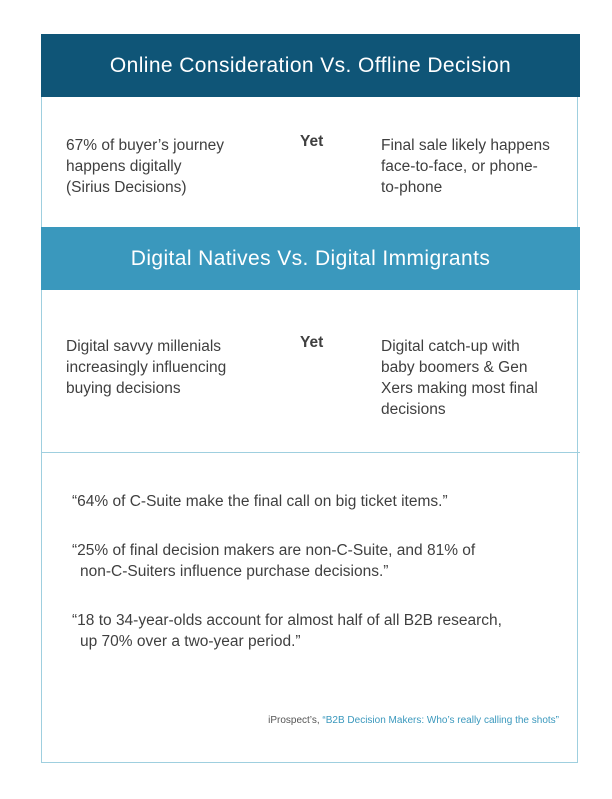  I want to click on text-line: baby boomers & Gen, so click(454, 367).